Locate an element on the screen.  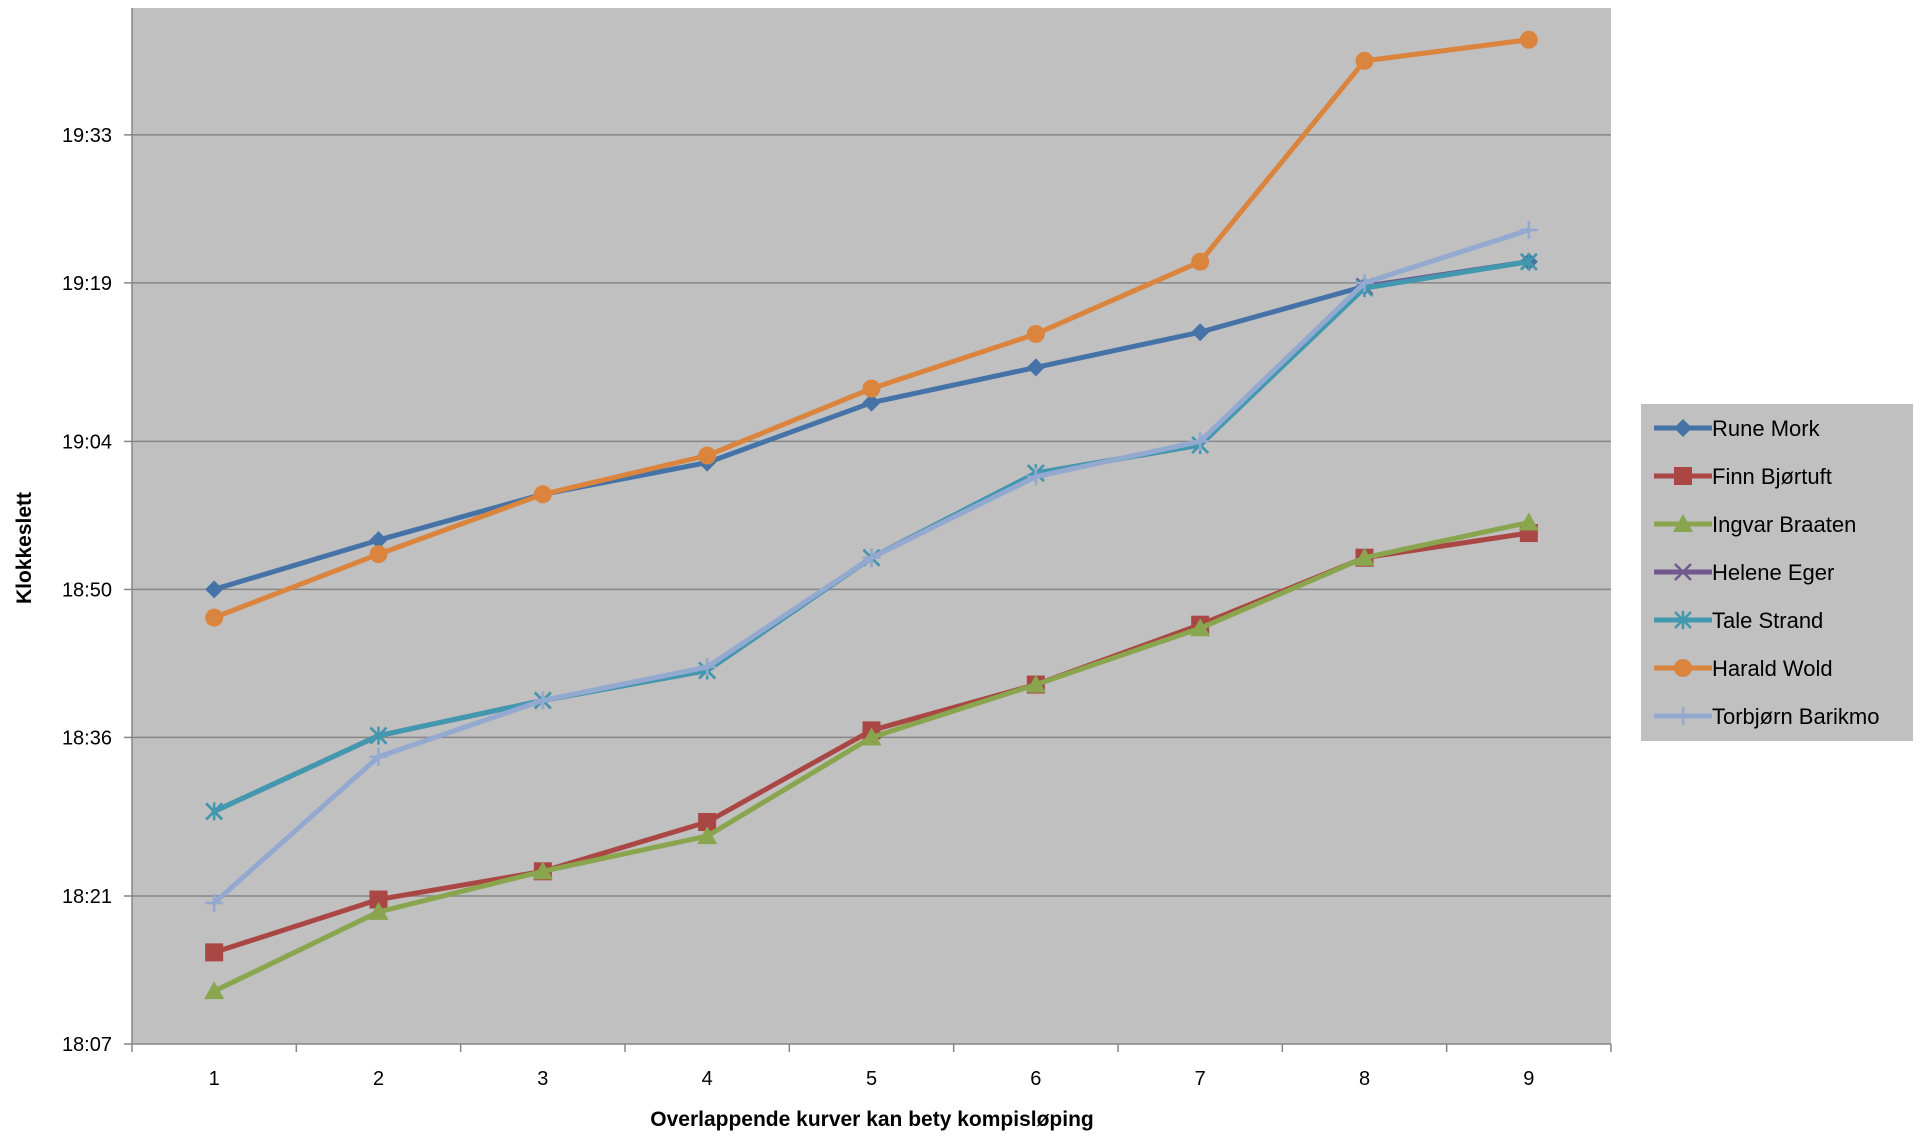
legend-label: Torbjørn Barikmo is located at coordinates (1795, 716).